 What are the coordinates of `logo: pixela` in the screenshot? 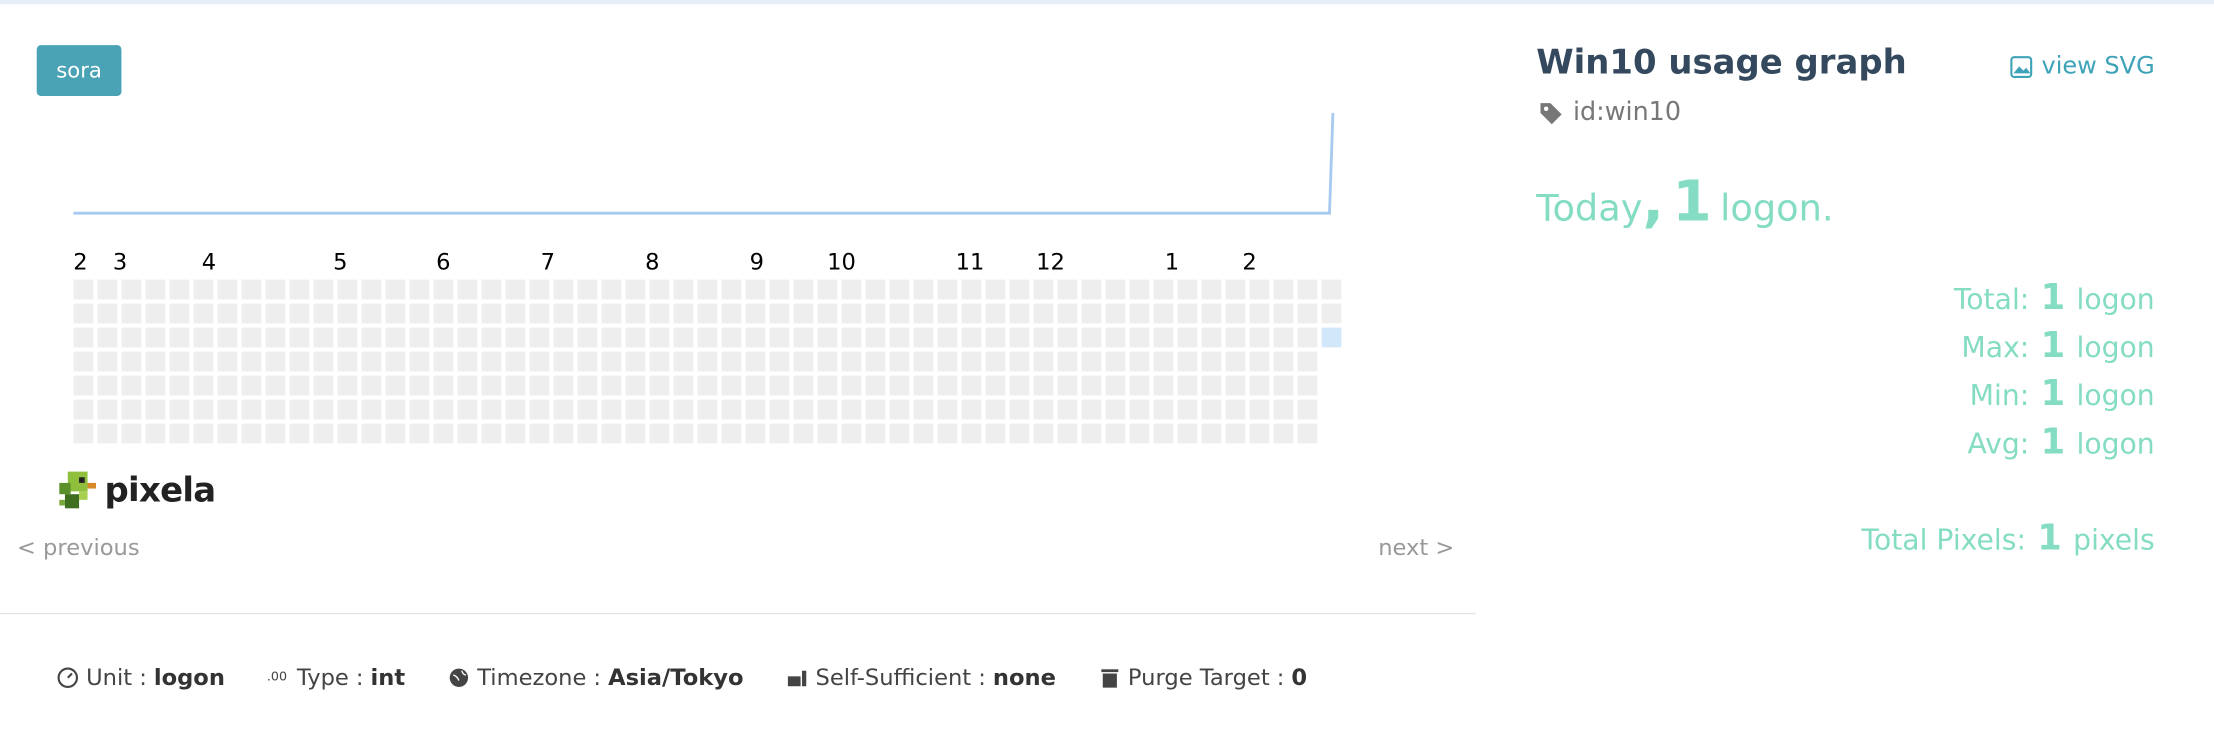 It's located at (136, 490).